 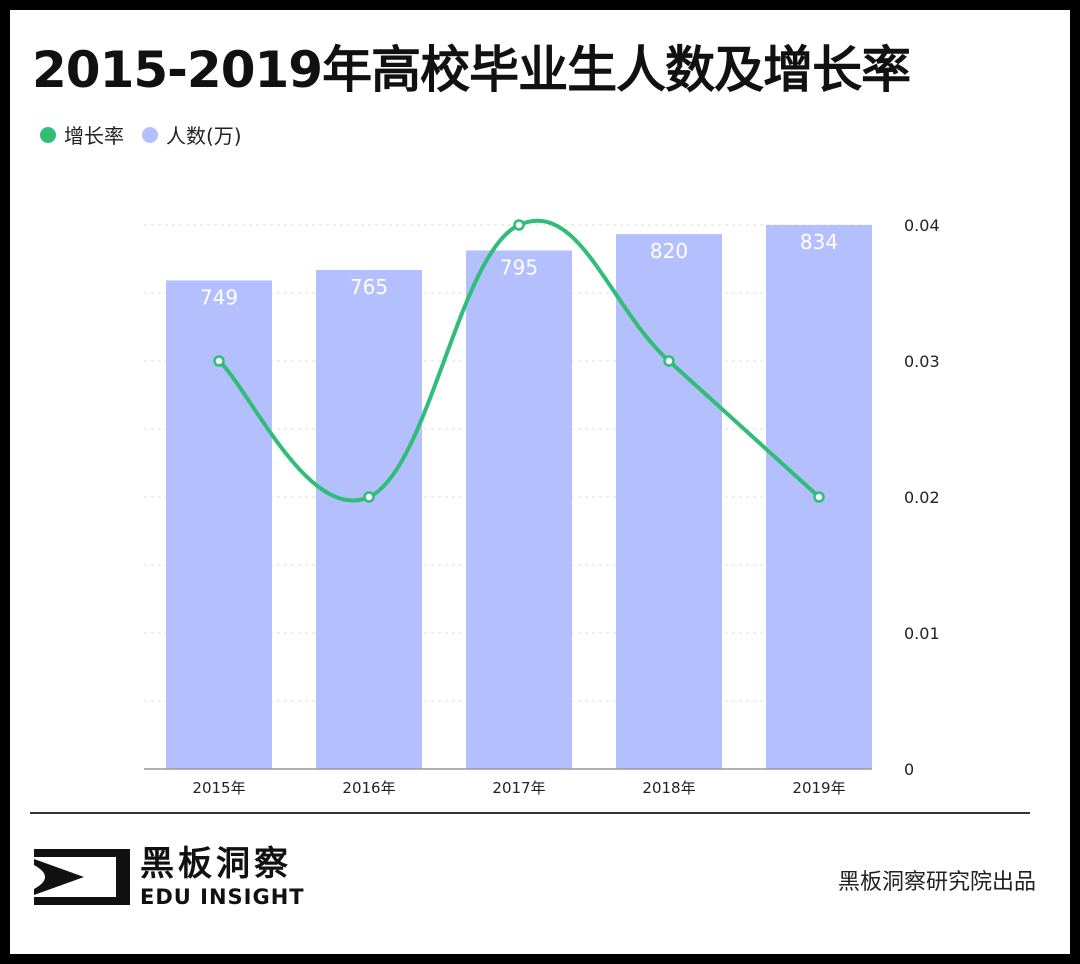 I want to click on legend-label-growth: 增长率, so click(x=94, y=136).